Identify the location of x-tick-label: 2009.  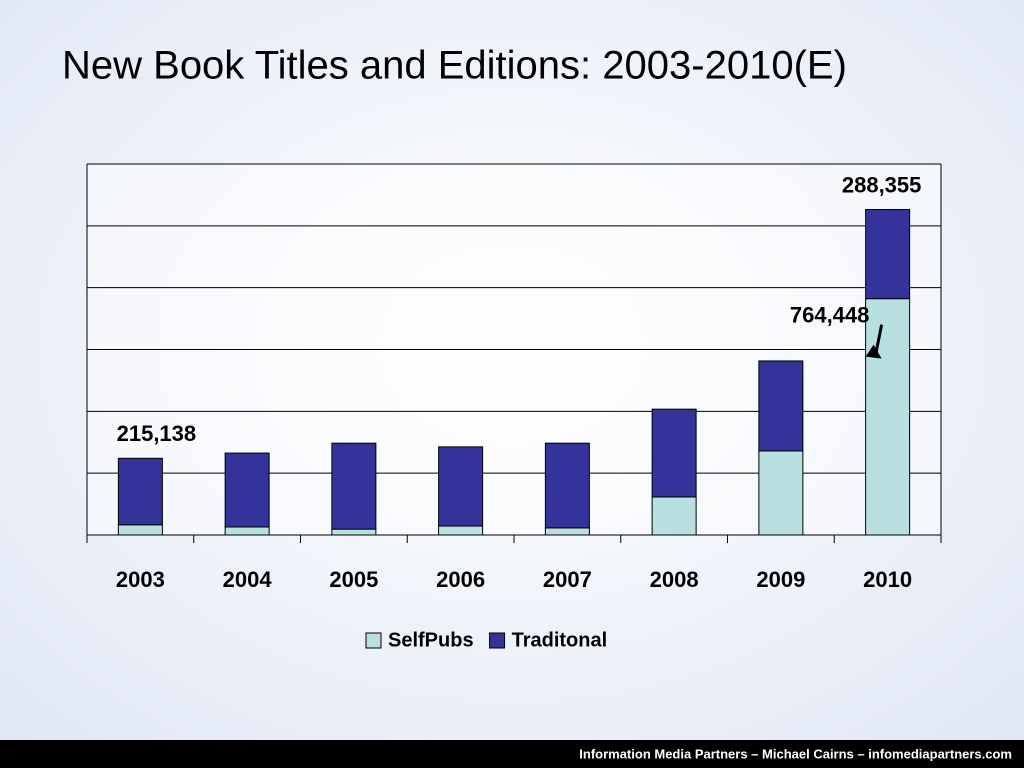
(780, 579).